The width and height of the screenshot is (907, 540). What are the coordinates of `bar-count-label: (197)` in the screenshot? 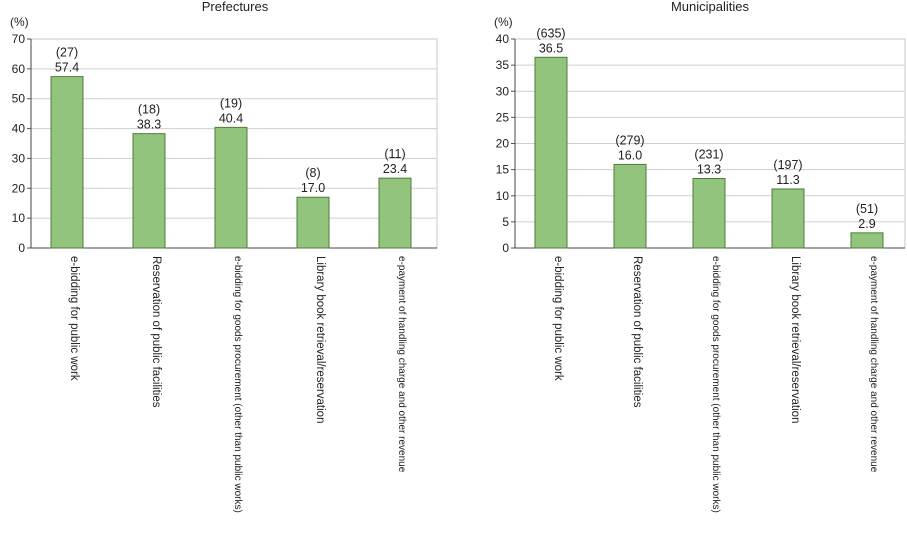 It's located at (787, 165).